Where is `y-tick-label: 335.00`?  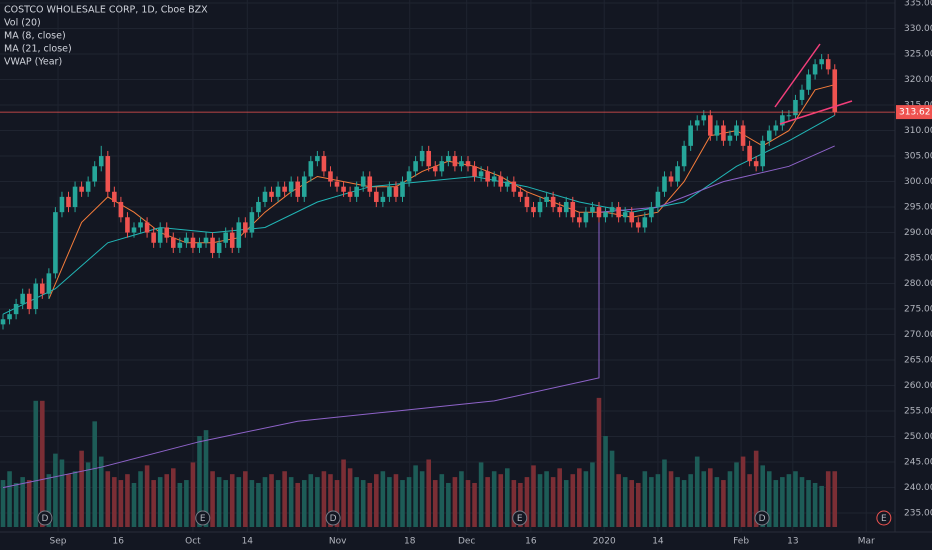
y-tick-label: 335.00 is located at coordinates (918, 4).